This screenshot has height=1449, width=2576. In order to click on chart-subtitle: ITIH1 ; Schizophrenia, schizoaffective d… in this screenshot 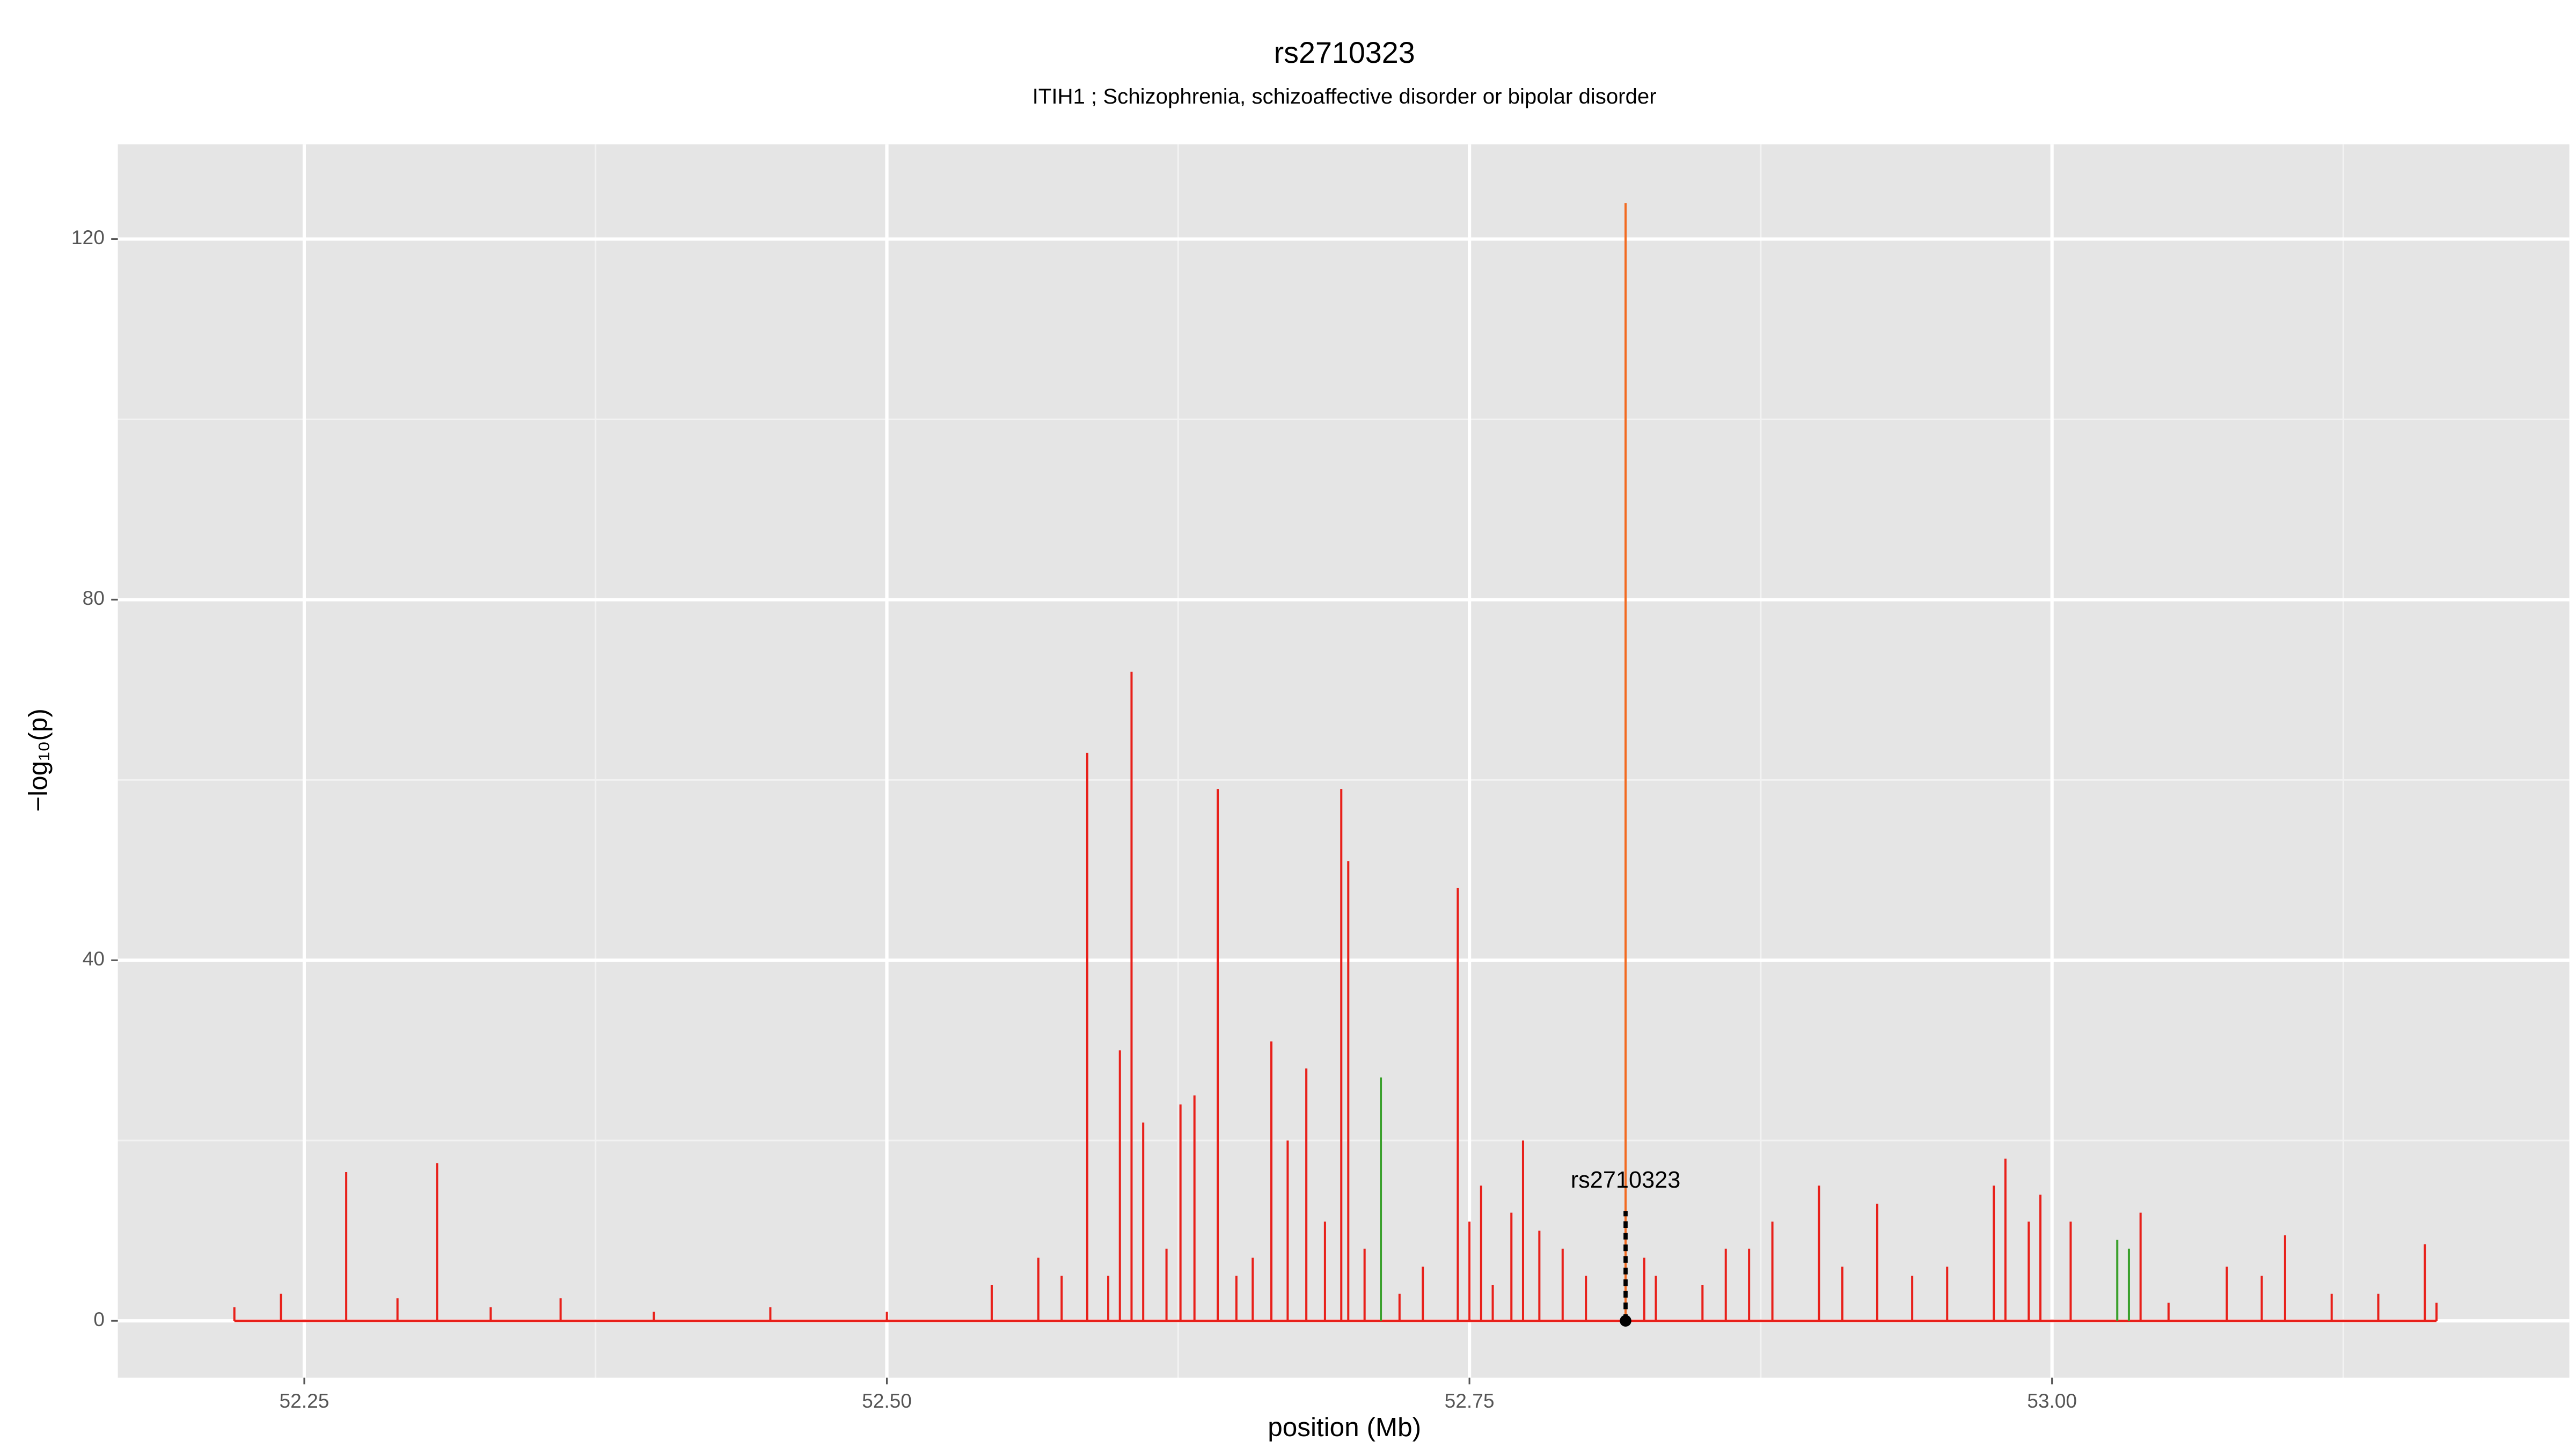, I will do `click(1345, 96)`.